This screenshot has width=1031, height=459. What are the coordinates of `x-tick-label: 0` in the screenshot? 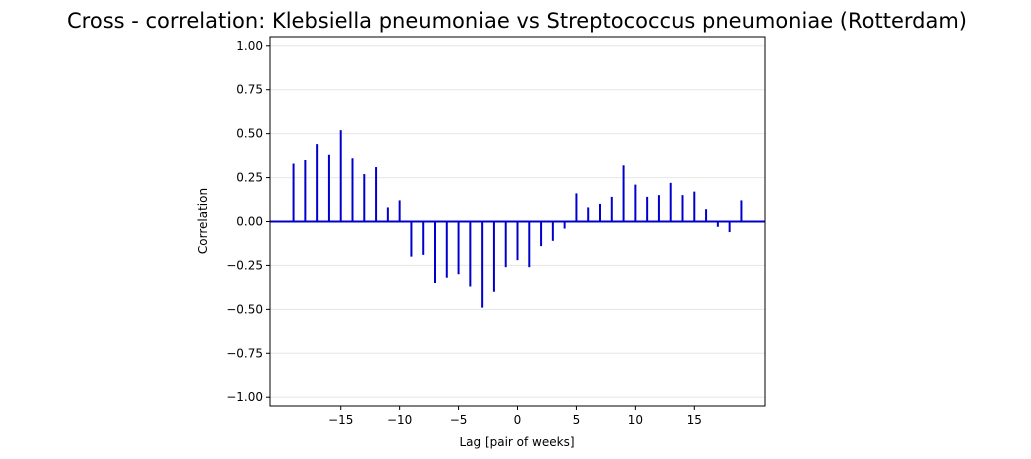 It's located at (518, 420).